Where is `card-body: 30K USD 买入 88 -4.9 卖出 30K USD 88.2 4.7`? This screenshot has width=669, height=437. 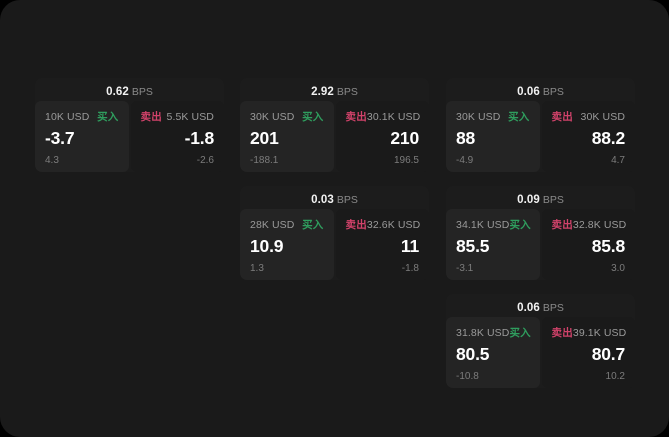 card-body: 30K USD 买入 88 -4.9 卖出 30K USD 88.2 4.7 is located at coordinates (540, 136).